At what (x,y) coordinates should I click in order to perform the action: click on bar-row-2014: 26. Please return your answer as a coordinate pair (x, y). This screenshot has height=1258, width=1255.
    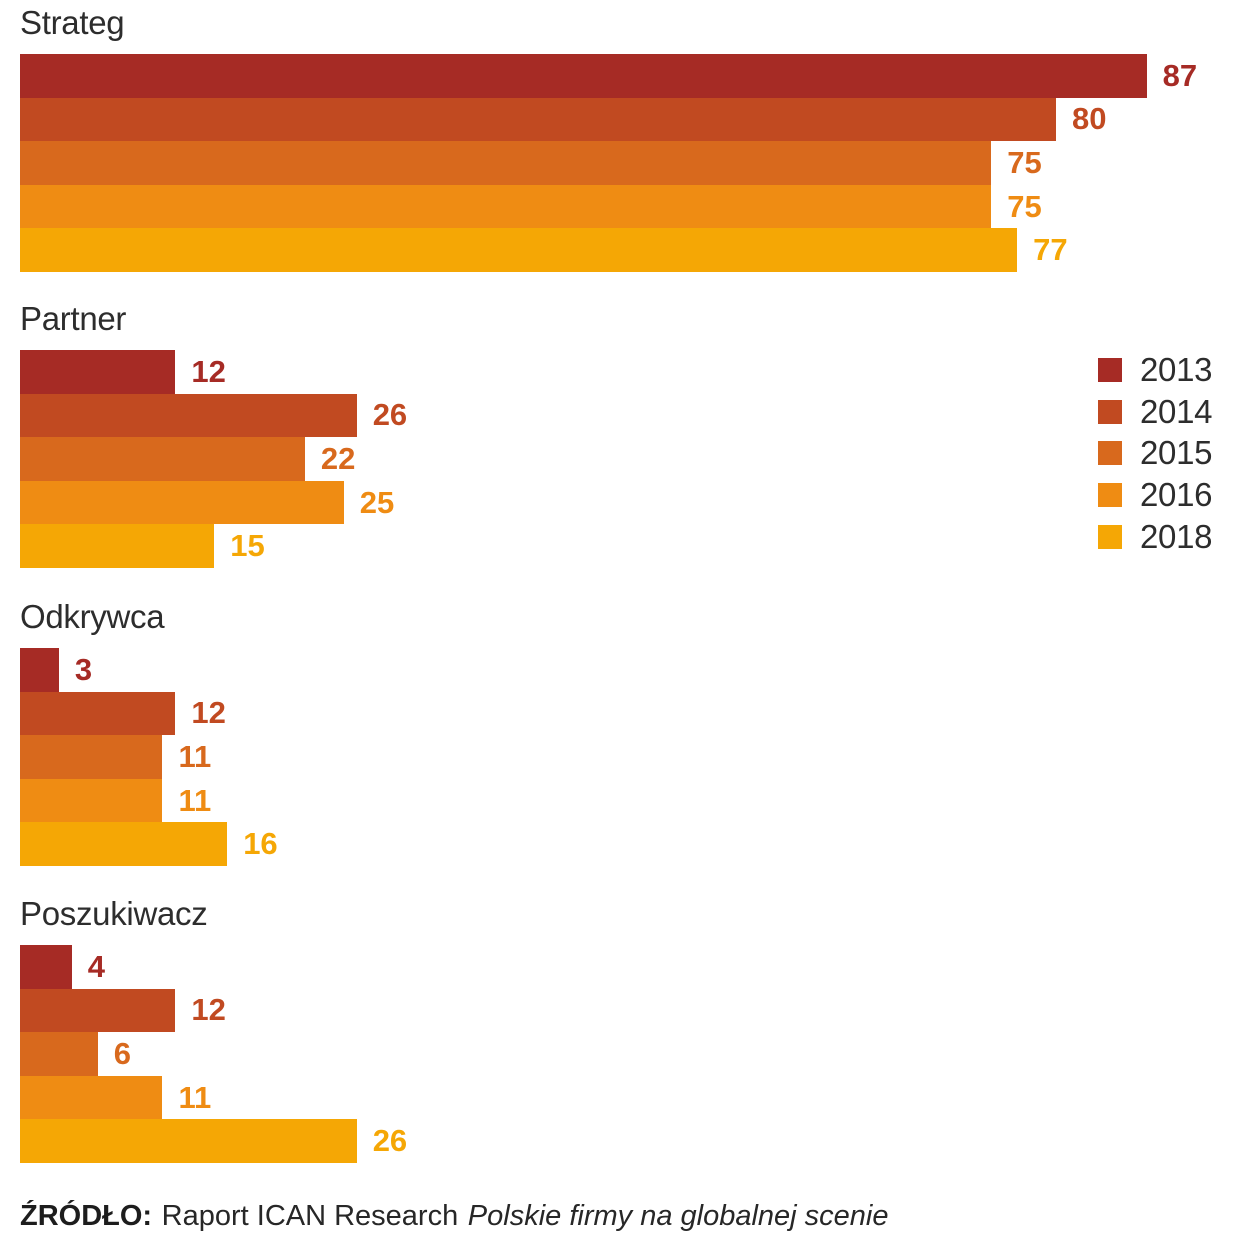
    Looking at the image, I should click on (214, 415).